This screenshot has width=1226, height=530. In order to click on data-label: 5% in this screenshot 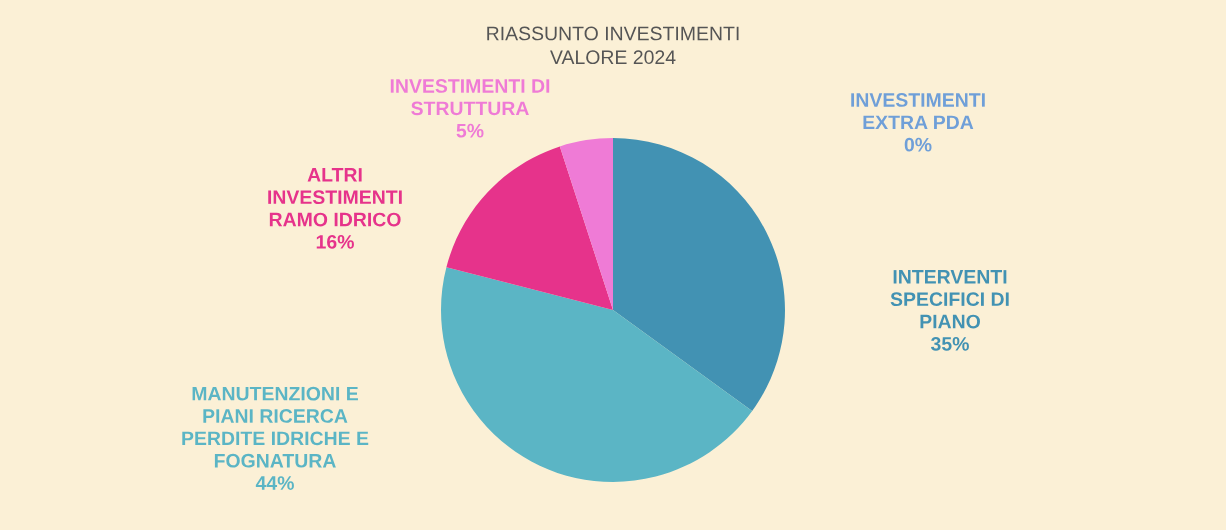, I will do `click(470, 130)`.